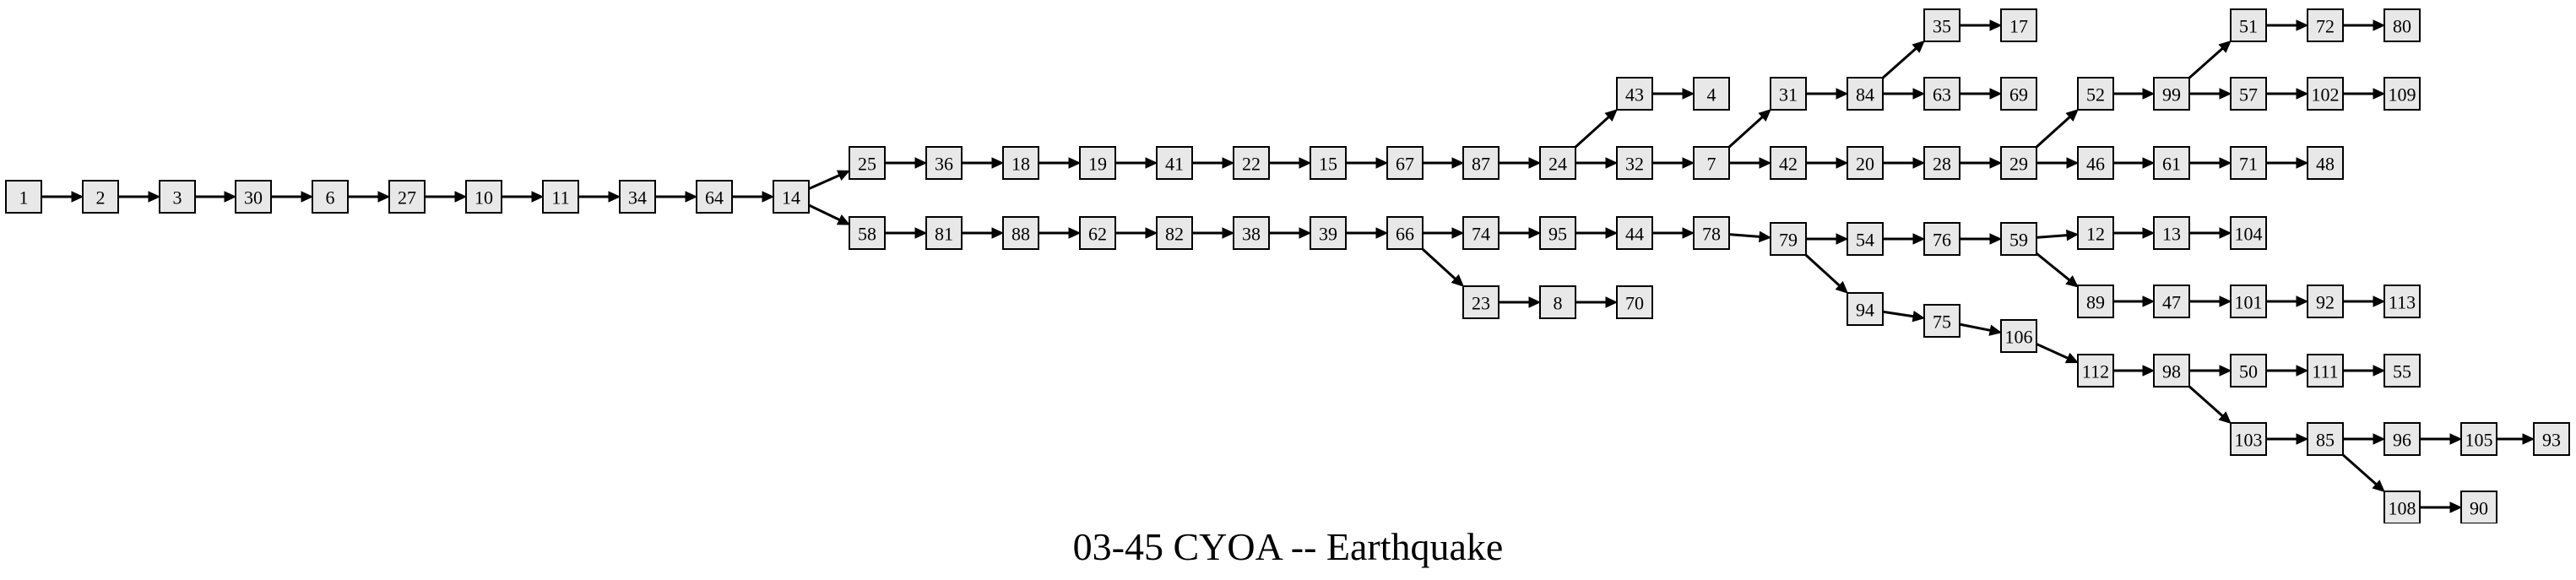 The width and height of the screenshot is (2576, 580). I want to click on node-50: 50, so click(2249, 371).